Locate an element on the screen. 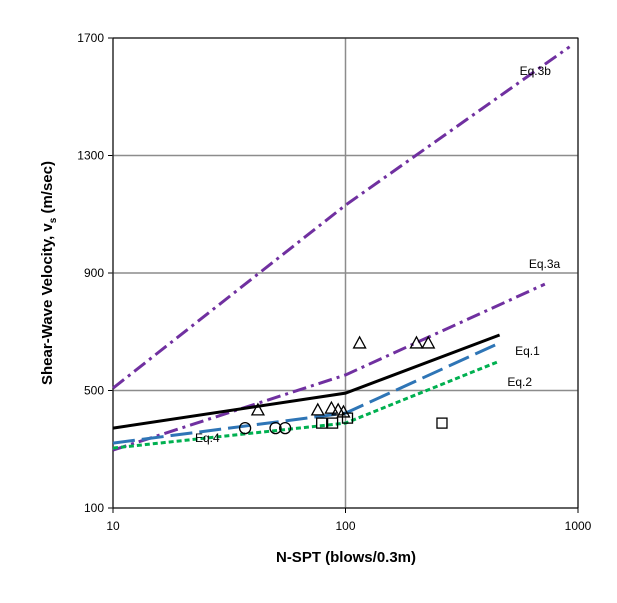  series-line is located at coordinates (306, 381).